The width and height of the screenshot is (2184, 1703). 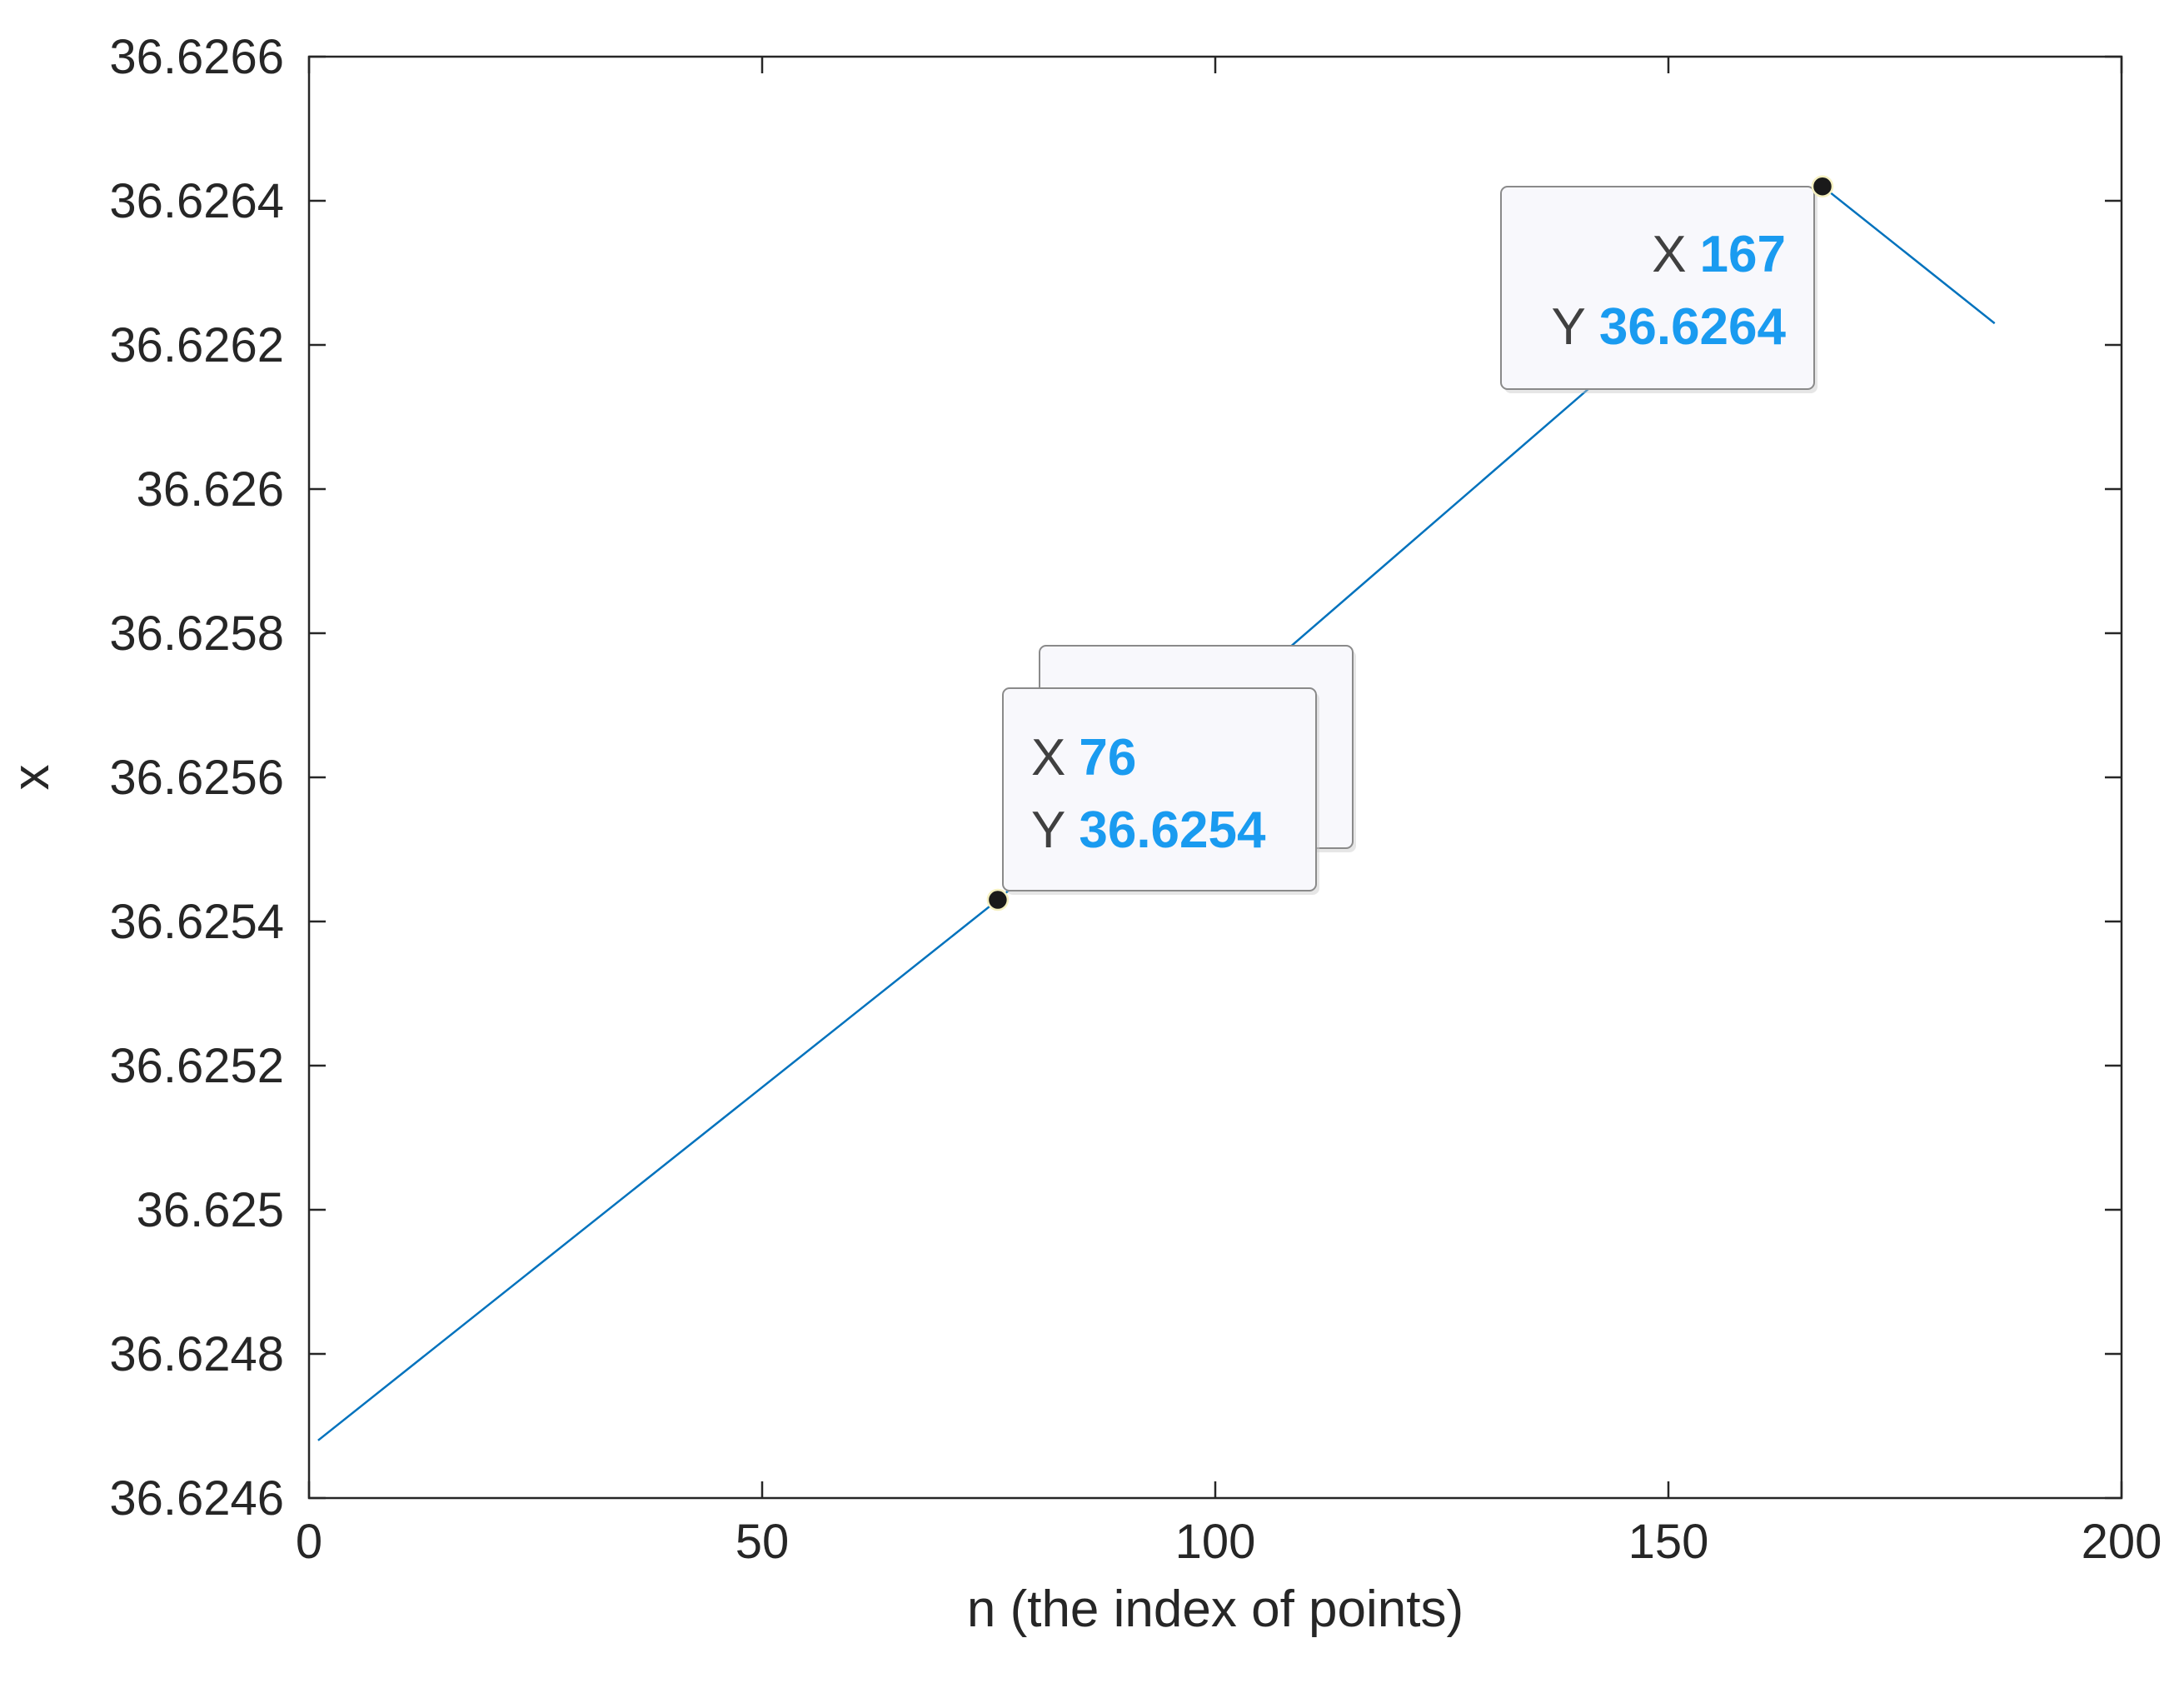 What do you see at coordinates (196, 1066) in the screenshot?
I see `y-tick-label: 36.6252` at bounding box center [196, 1066].